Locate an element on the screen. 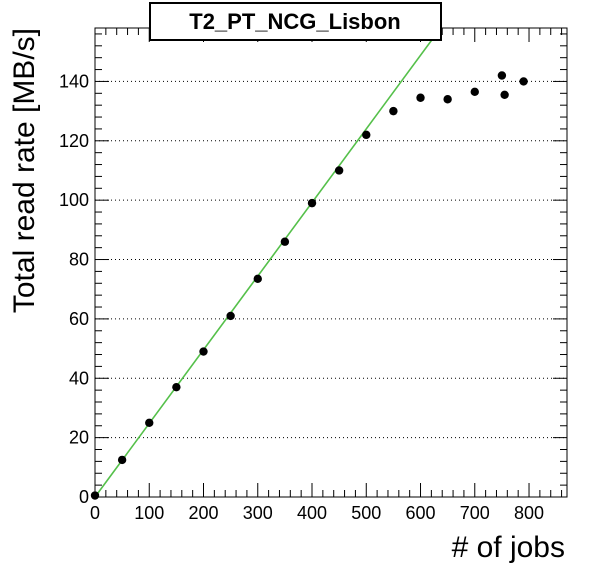 The height and width of the screenshot is (572, 596). x-tick-labels: 0 100 200 300 400 500 600 700 800 is located at coordinates (317, 513).